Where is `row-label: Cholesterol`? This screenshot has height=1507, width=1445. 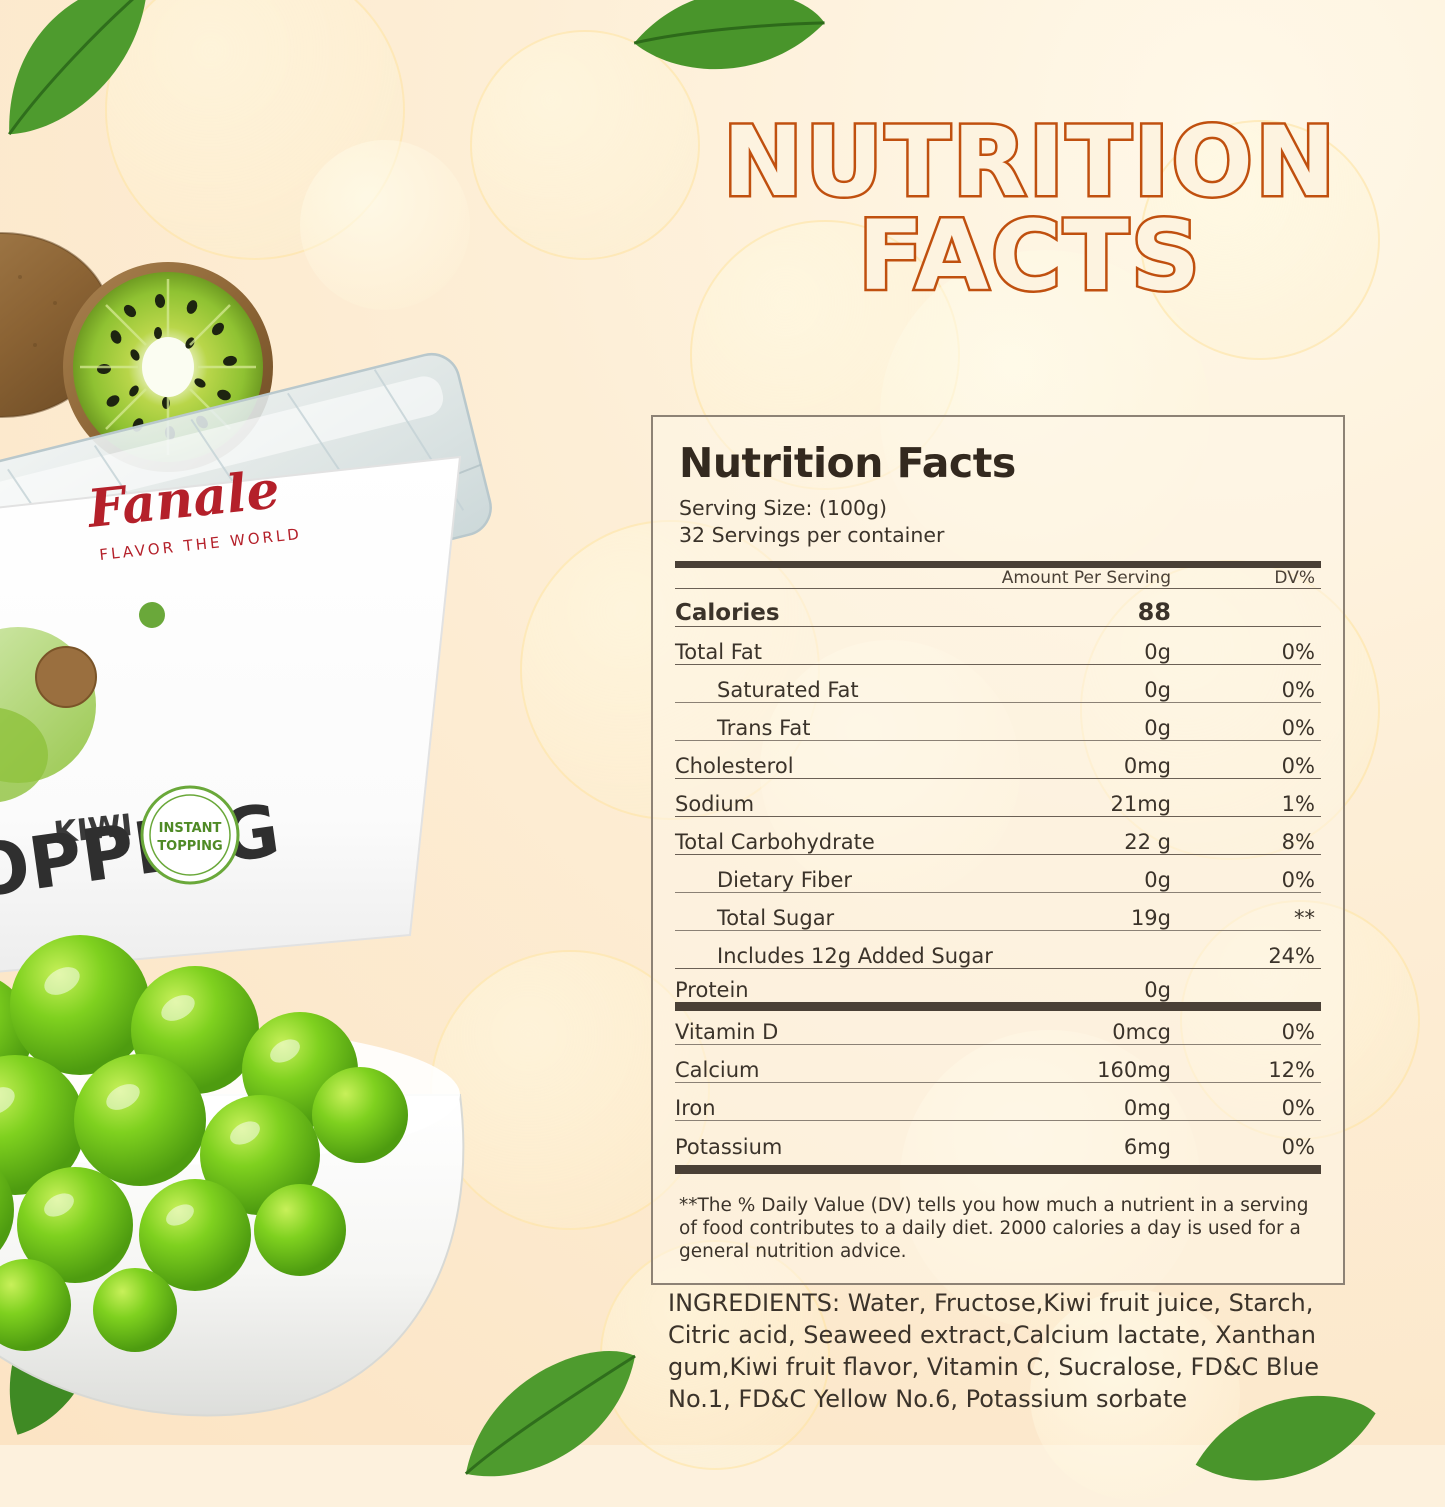 row-label: Cholesterol is located at coordinates (836, 759).